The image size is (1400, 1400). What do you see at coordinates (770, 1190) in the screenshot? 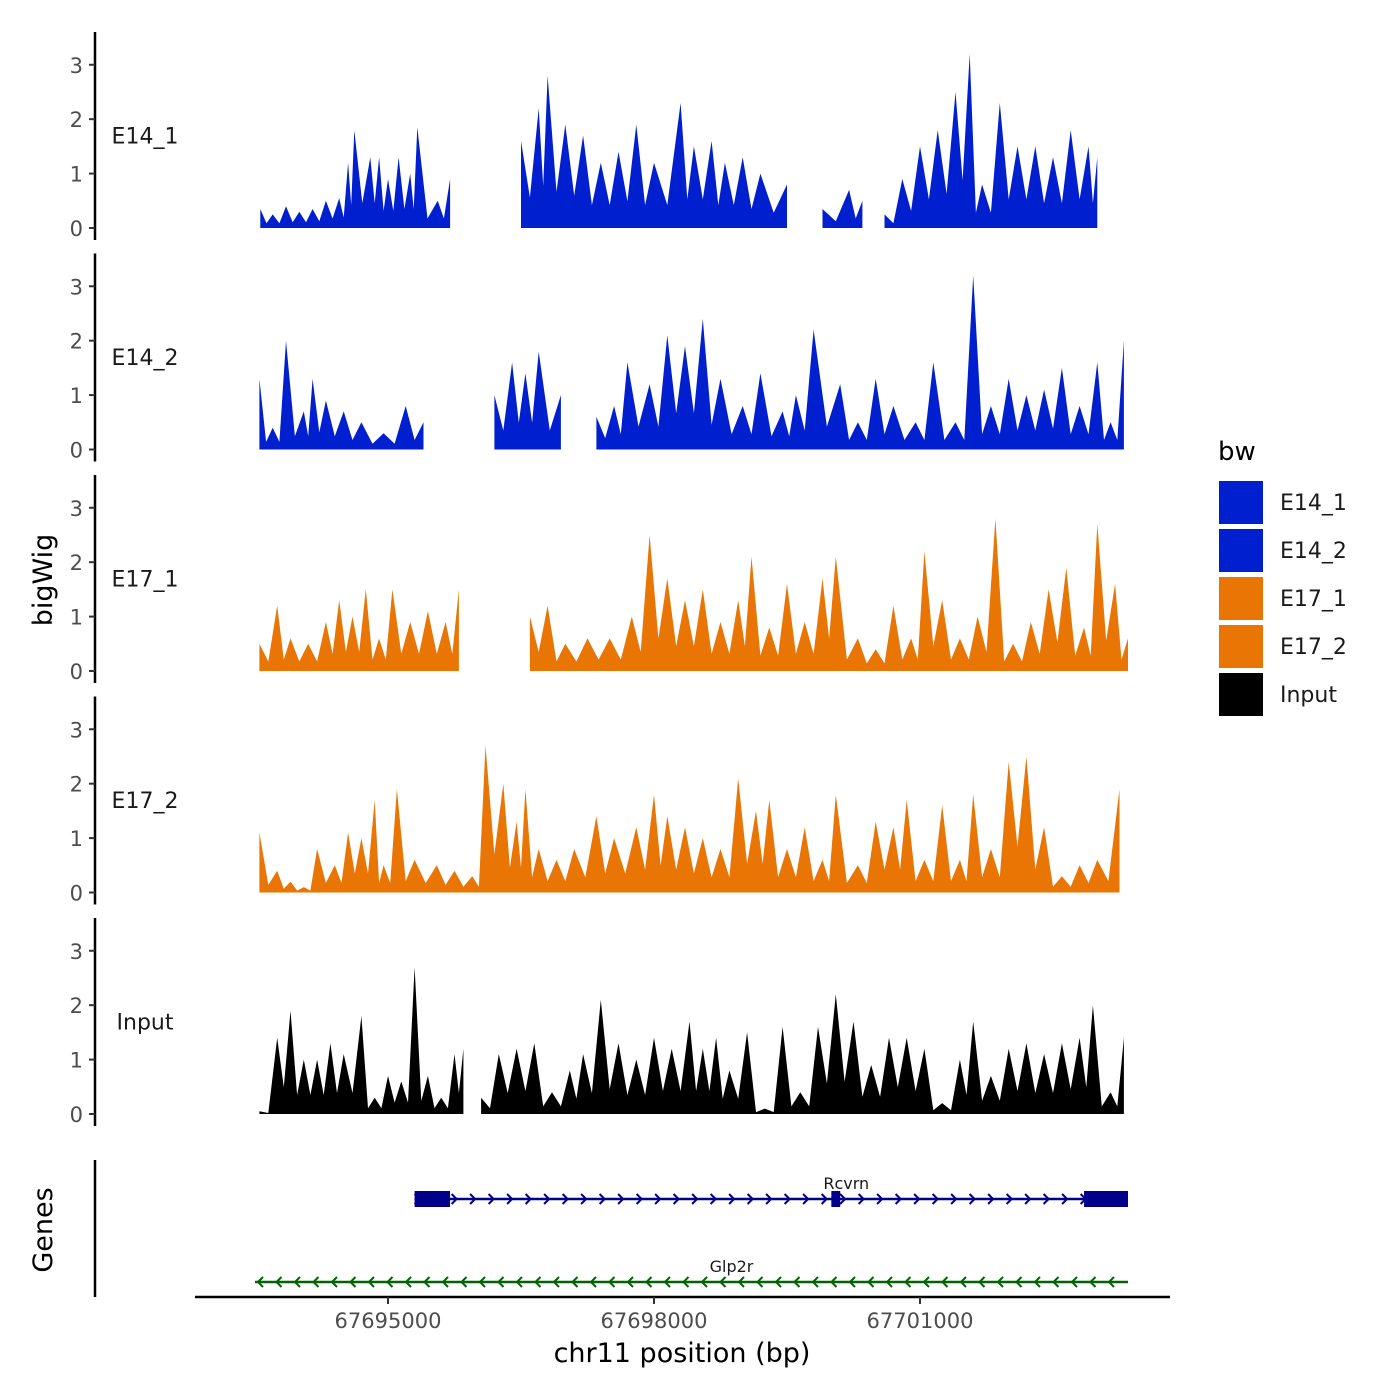
I see `gene-Rcvrn: Rcvrn` at bounding box center [770, 1190].